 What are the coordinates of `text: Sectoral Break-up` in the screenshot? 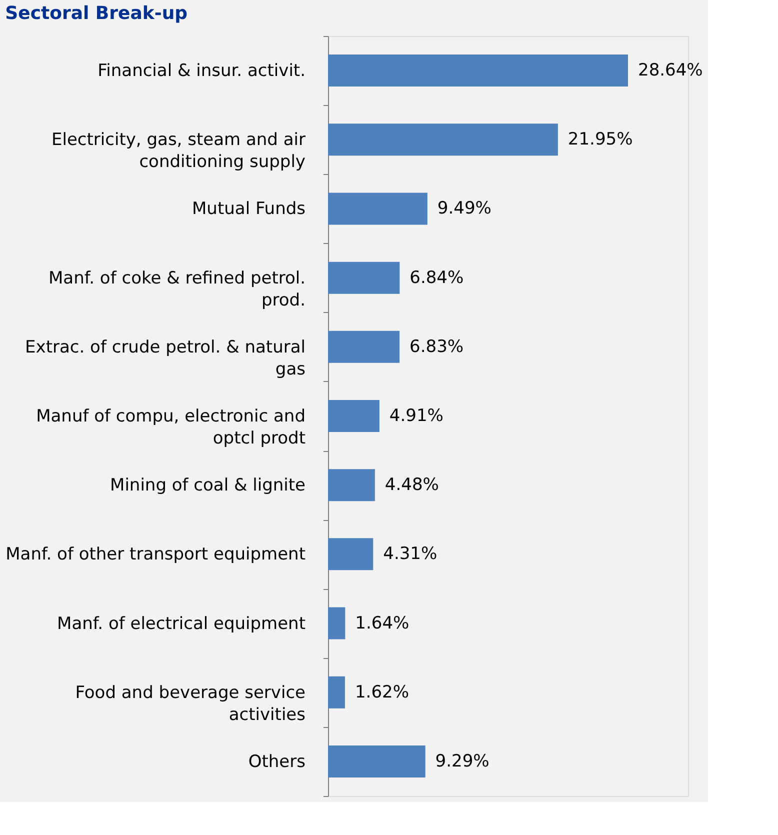 It's located at (96, 13).